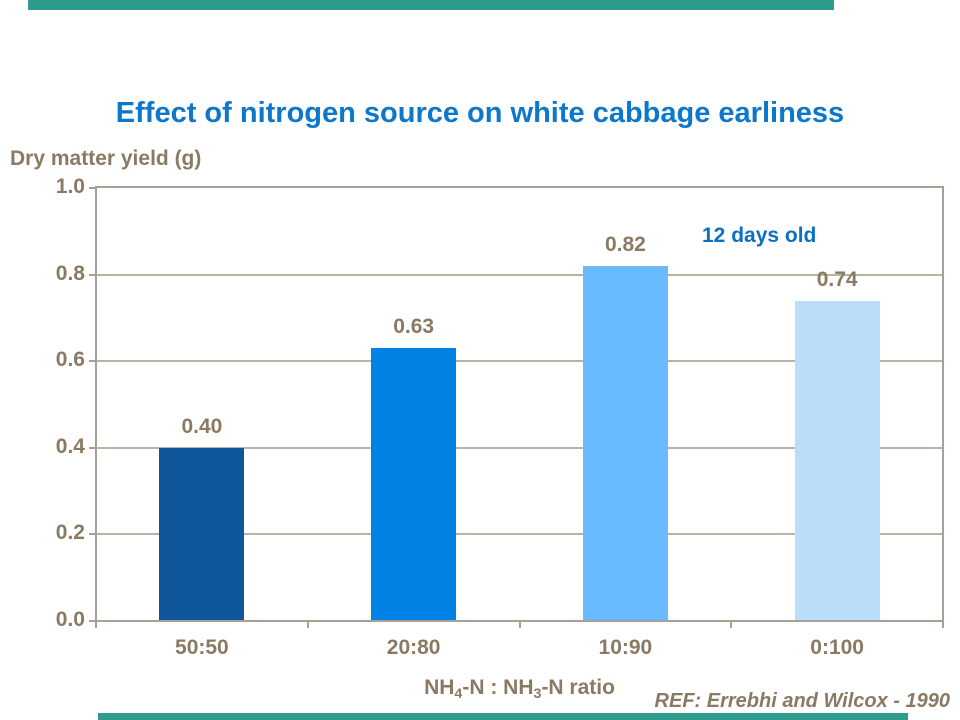  What do you see at coordinates (70, 446) in the screenshot?
I see `y-tick-label: 0.4` at bounding box center [70, 446].